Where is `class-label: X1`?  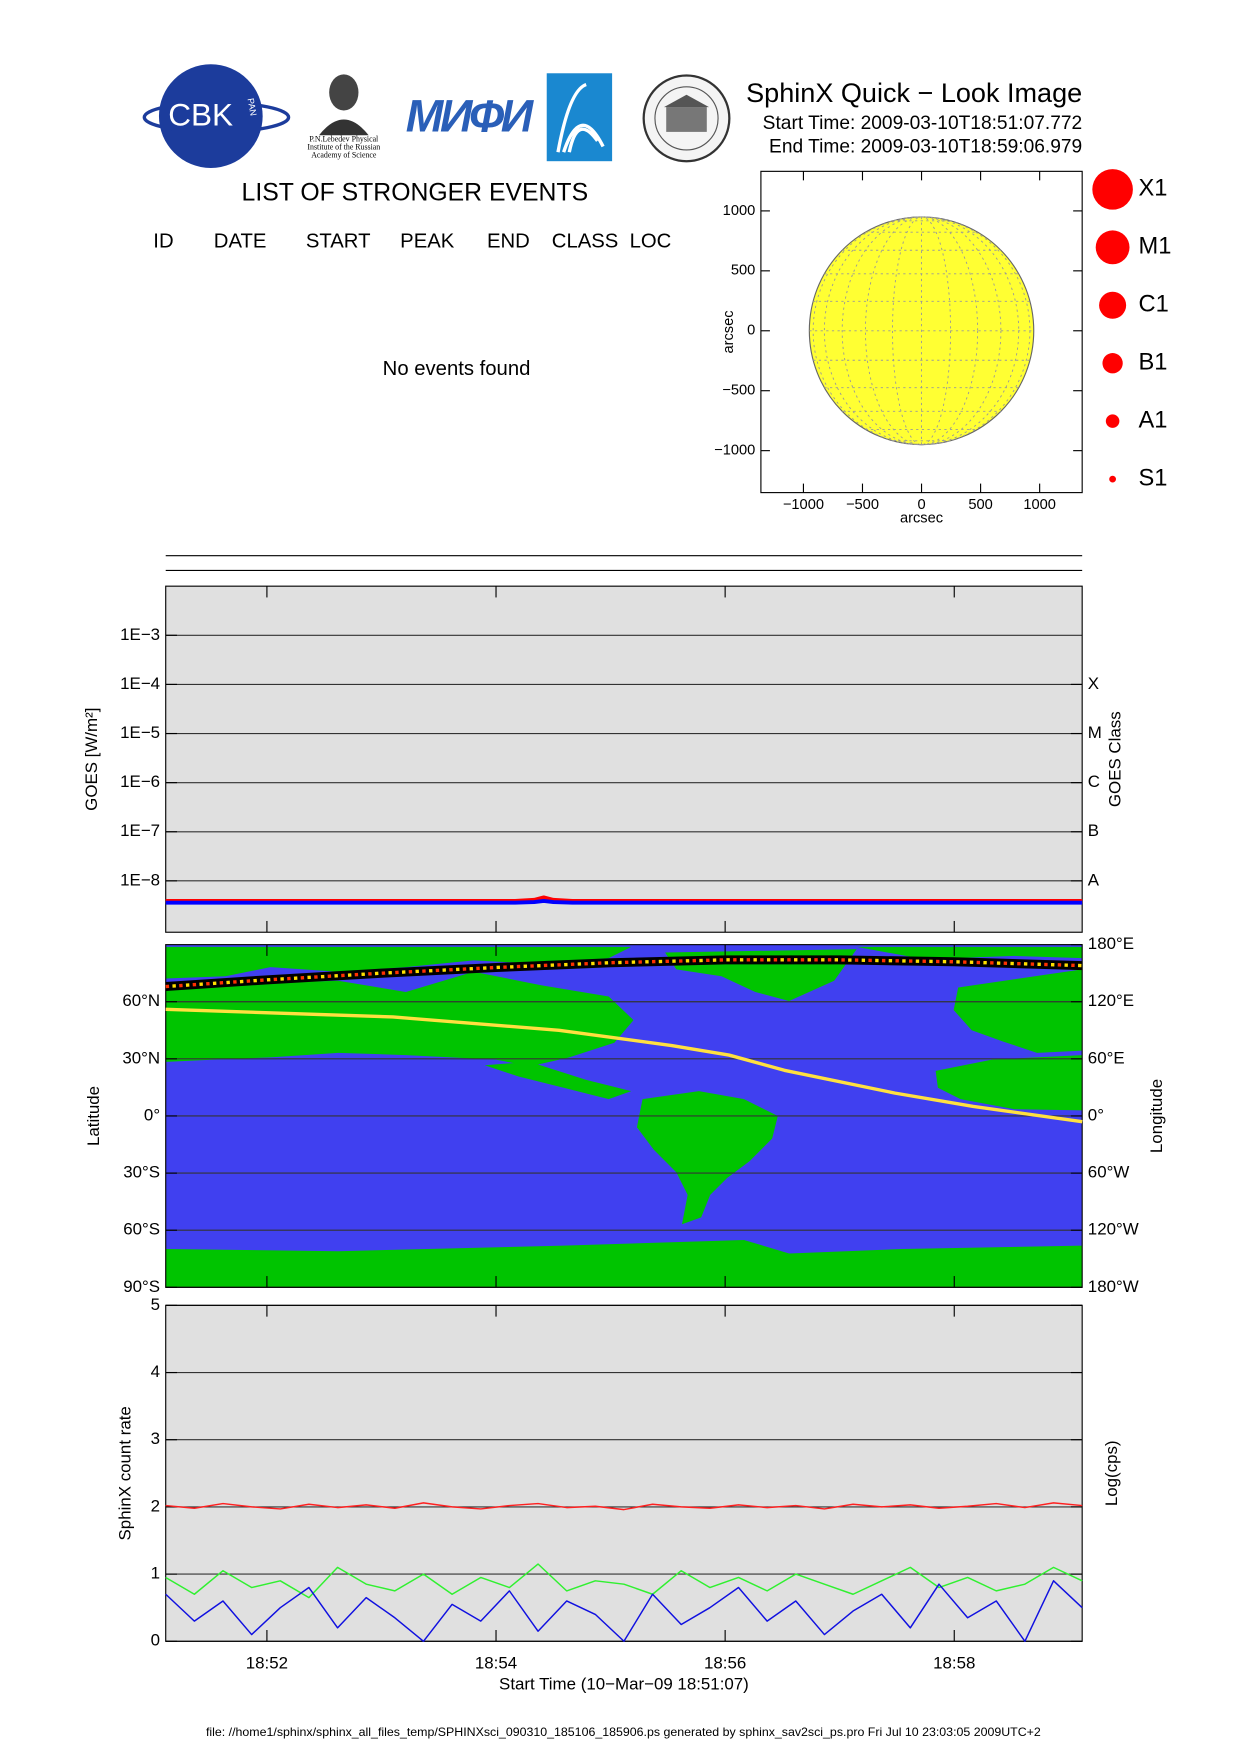
class-label: X1 is located at coordinates (1153, 189).